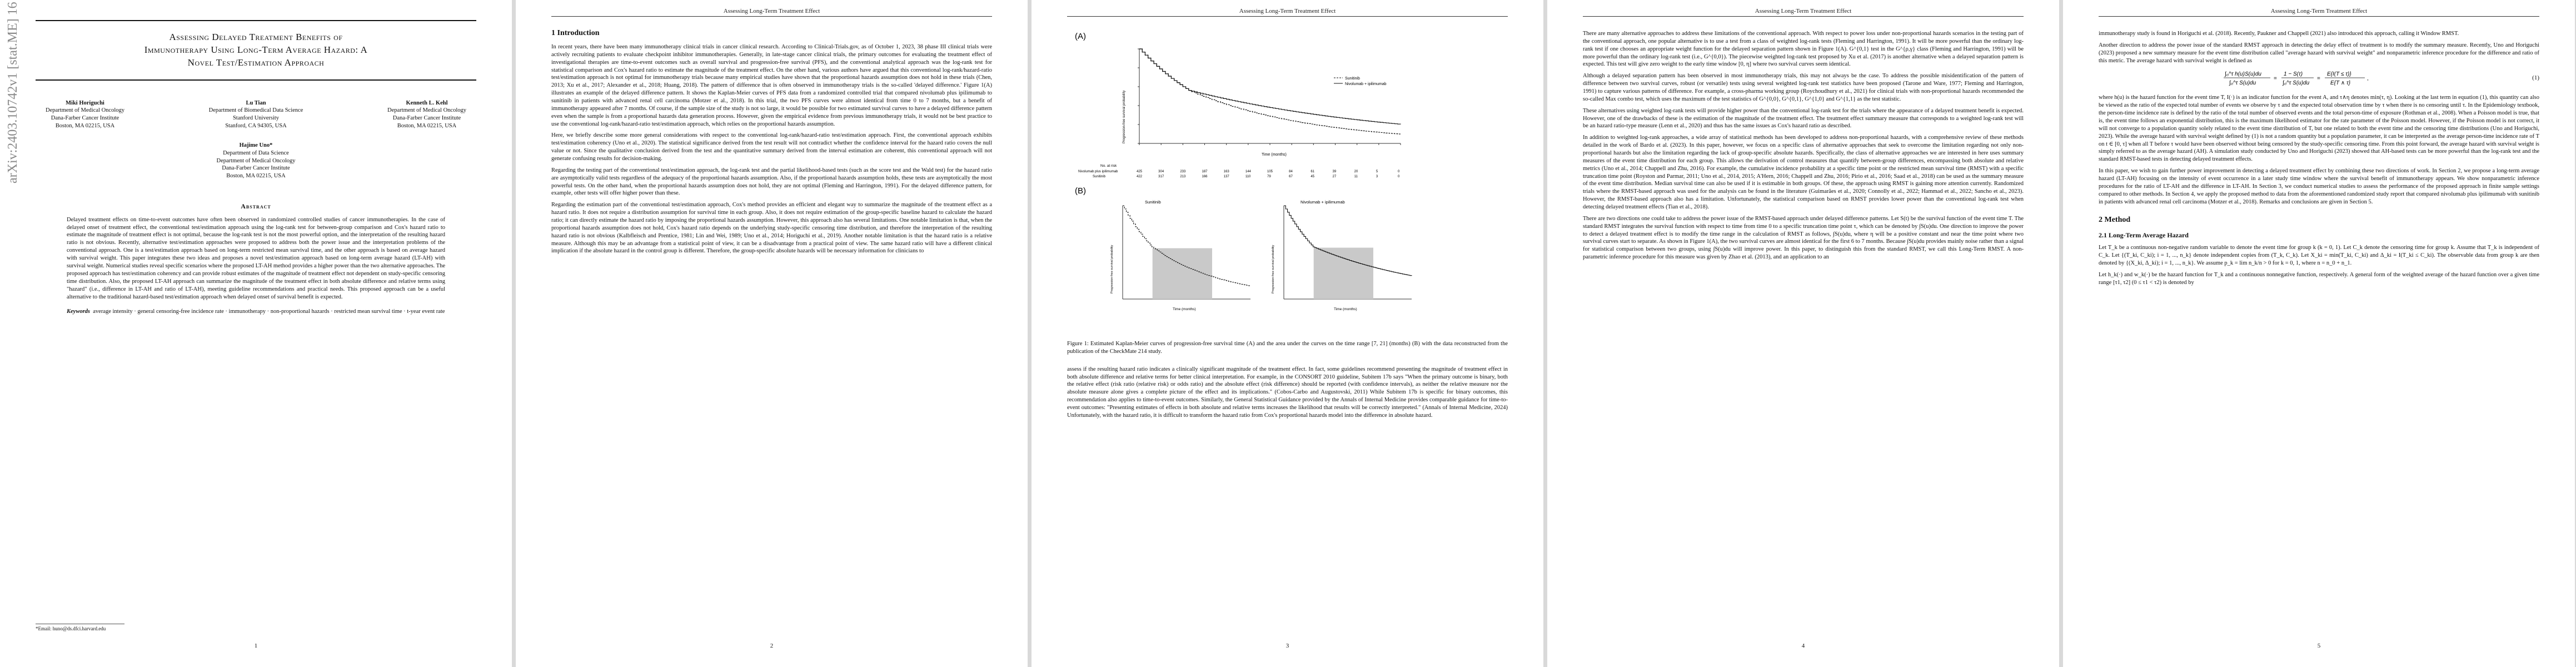  Describe the element at coordinates (1187, 245) in the screenshot. I see `km-curve-sunitinib` at that location.